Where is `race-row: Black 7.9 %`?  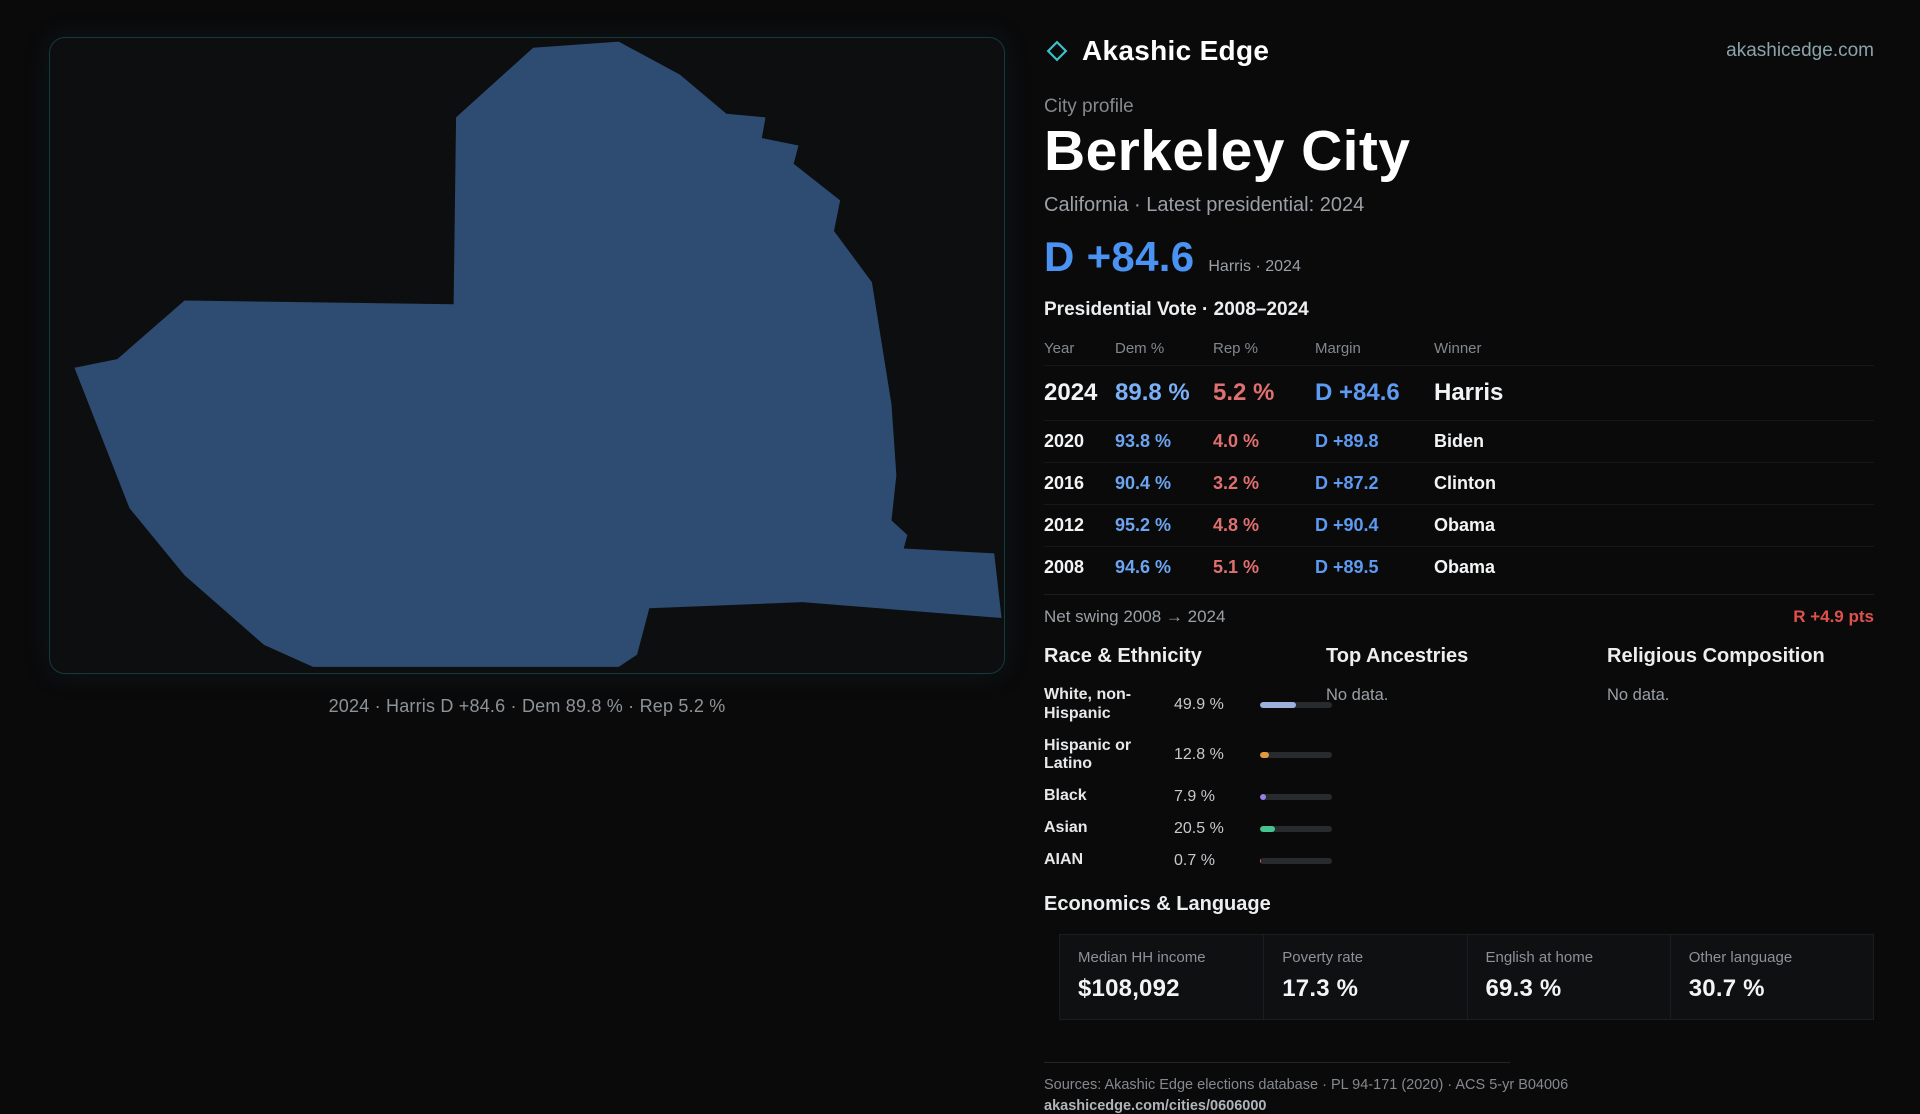 race-row: Black 7.9 % is located at coordinates (1188, 796).